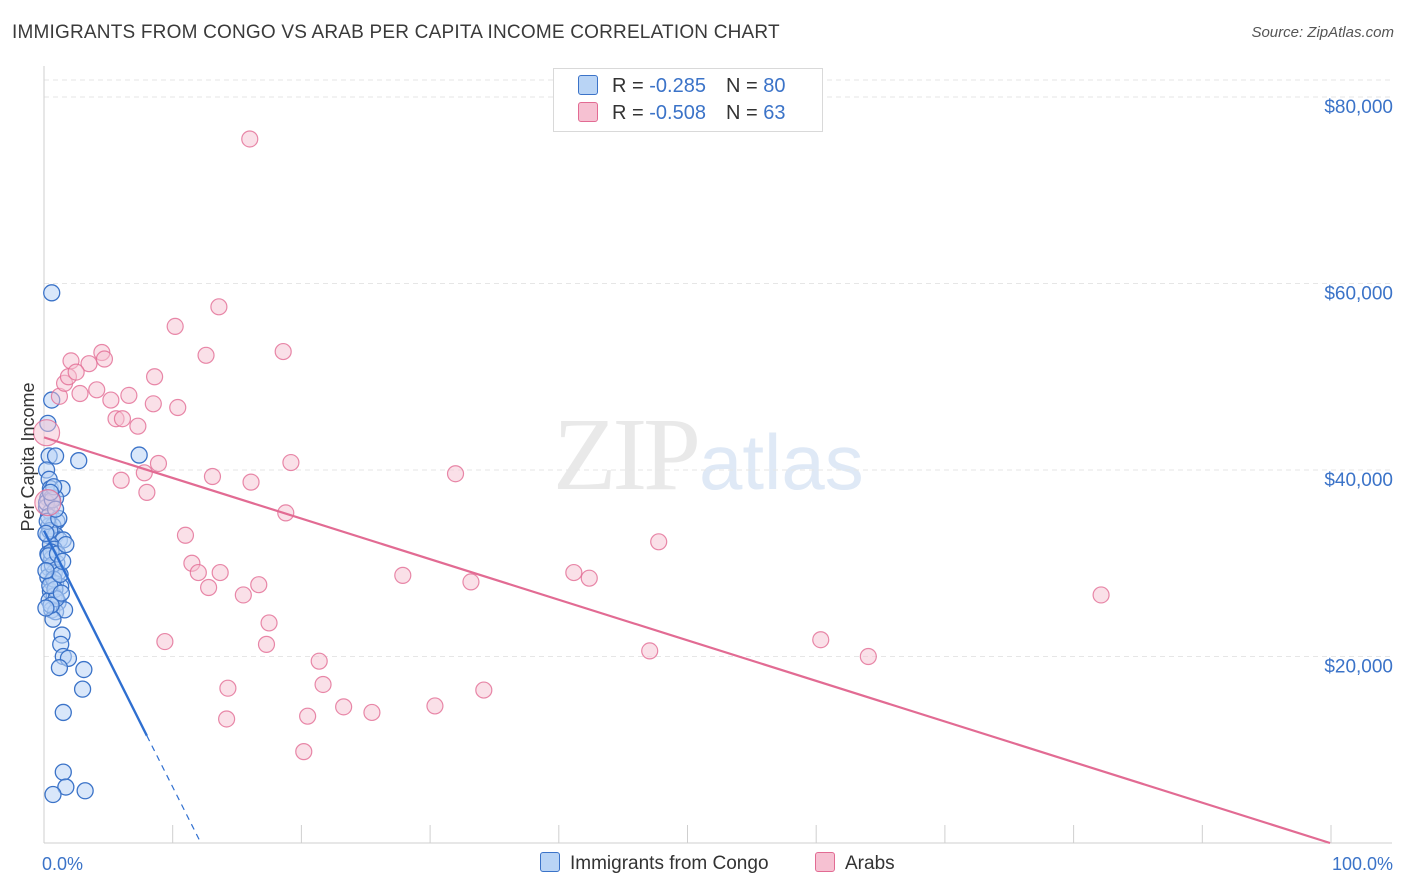 The height and width of the screenshot is (892, 1406). I want to click on y-tick-label: $60,000, so click(1358, 294).